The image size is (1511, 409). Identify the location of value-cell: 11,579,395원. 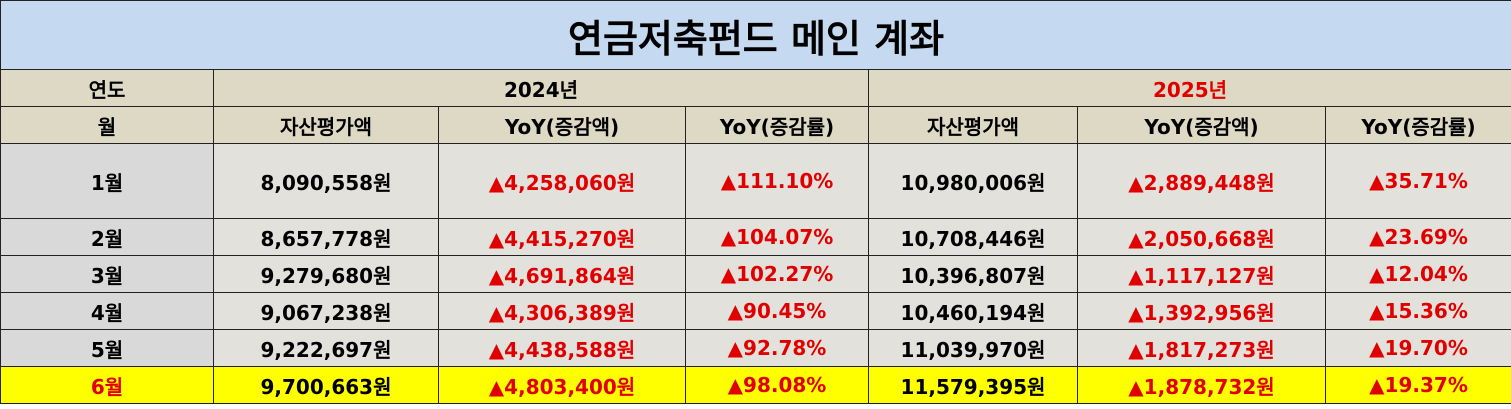
(973, 385).